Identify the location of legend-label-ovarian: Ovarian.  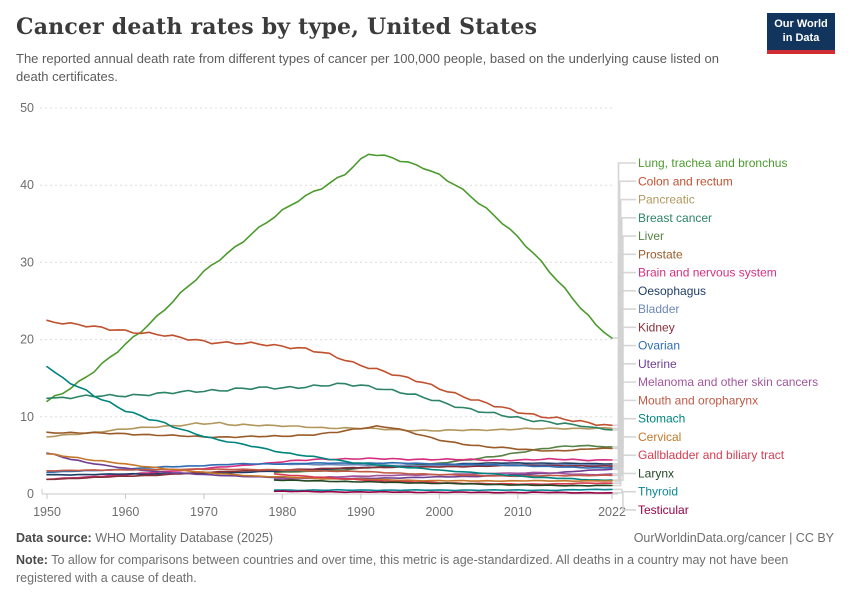
(659, 346).